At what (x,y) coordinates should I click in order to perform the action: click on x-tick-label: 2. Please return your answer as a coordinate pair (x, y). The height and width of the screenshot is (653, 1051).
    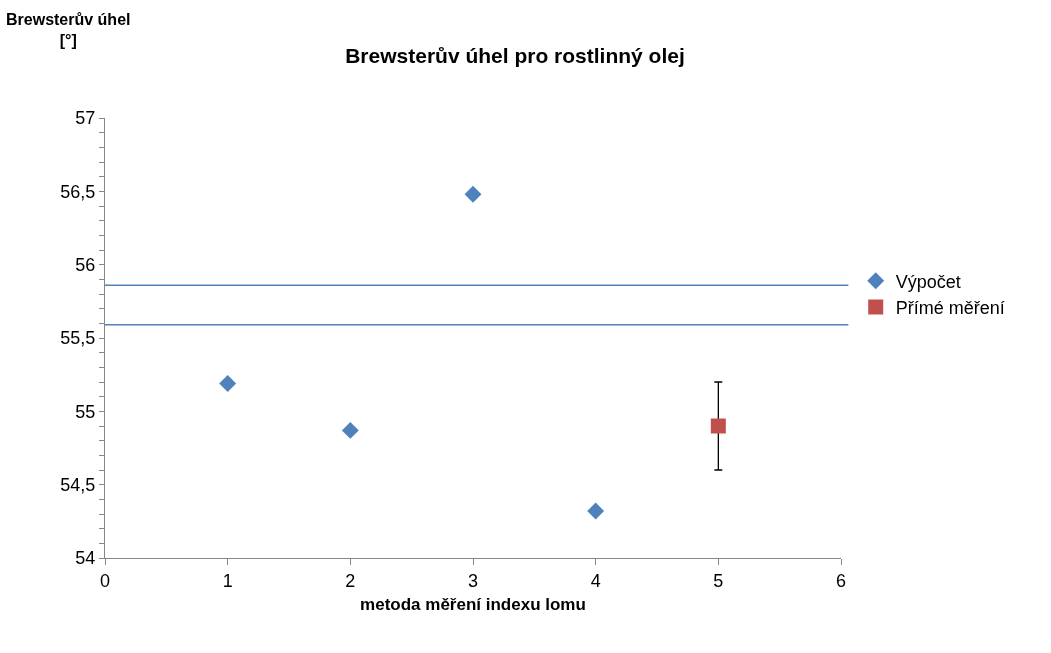
    Looking at the image, I should click on (350, 580).